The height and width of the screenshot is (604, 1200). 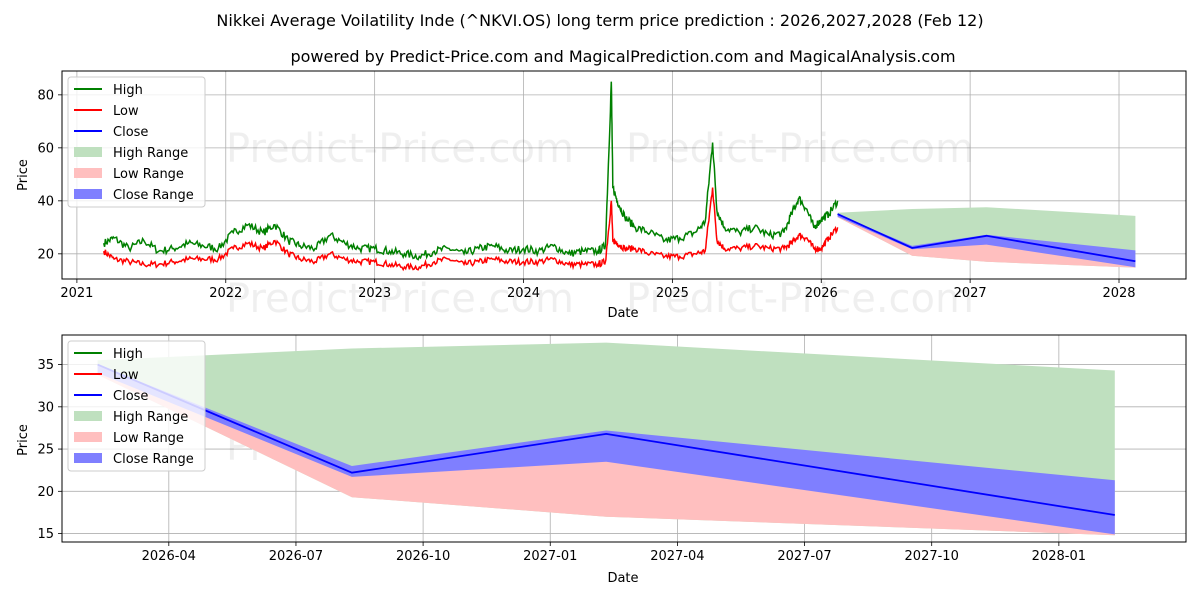 I want to click on bottom-x-axis-label: Date, so click(x=622, y=578).